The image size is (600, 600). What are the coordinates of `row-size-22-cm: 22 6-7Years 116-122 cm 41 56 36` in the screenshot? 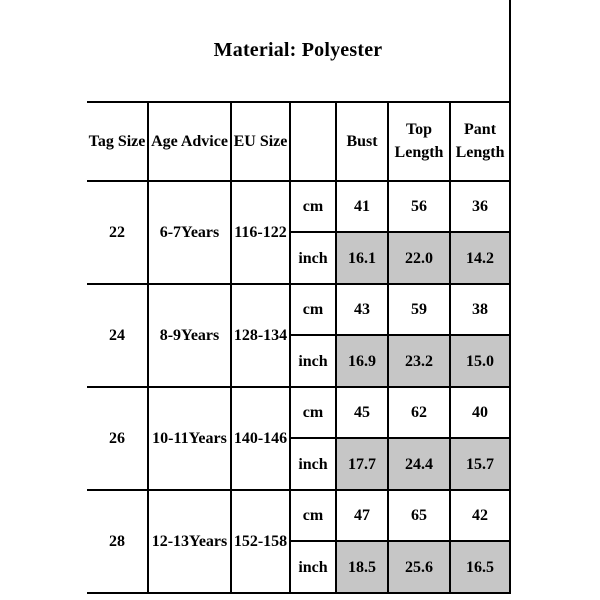 It's located at (299, 232).